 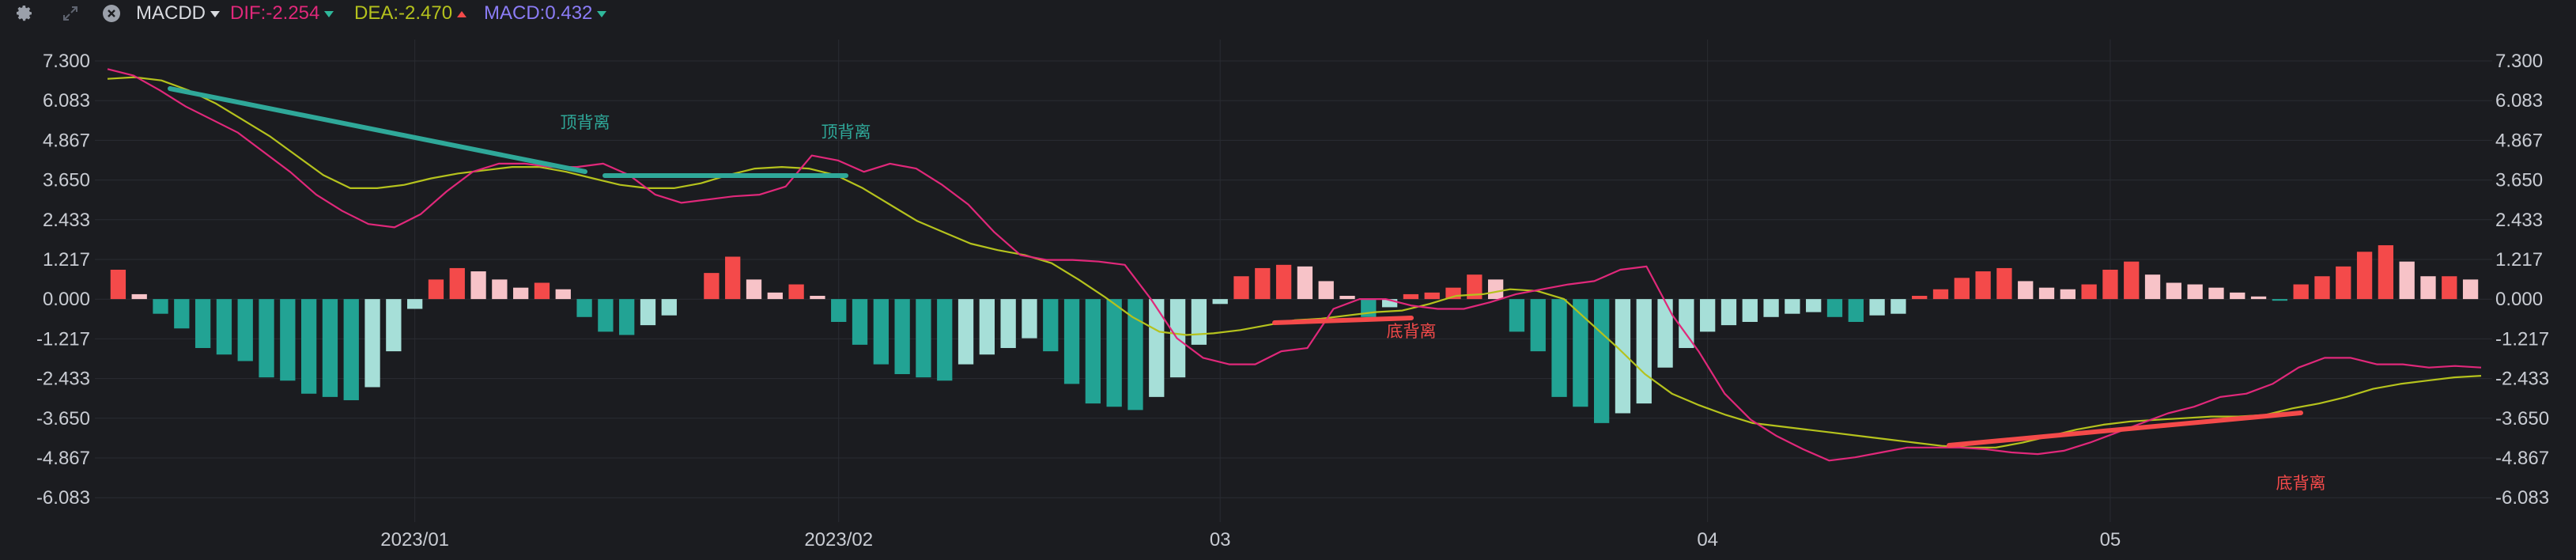 I want to click on dif-value: DIF:-2.254, so click(x=275, y=13).